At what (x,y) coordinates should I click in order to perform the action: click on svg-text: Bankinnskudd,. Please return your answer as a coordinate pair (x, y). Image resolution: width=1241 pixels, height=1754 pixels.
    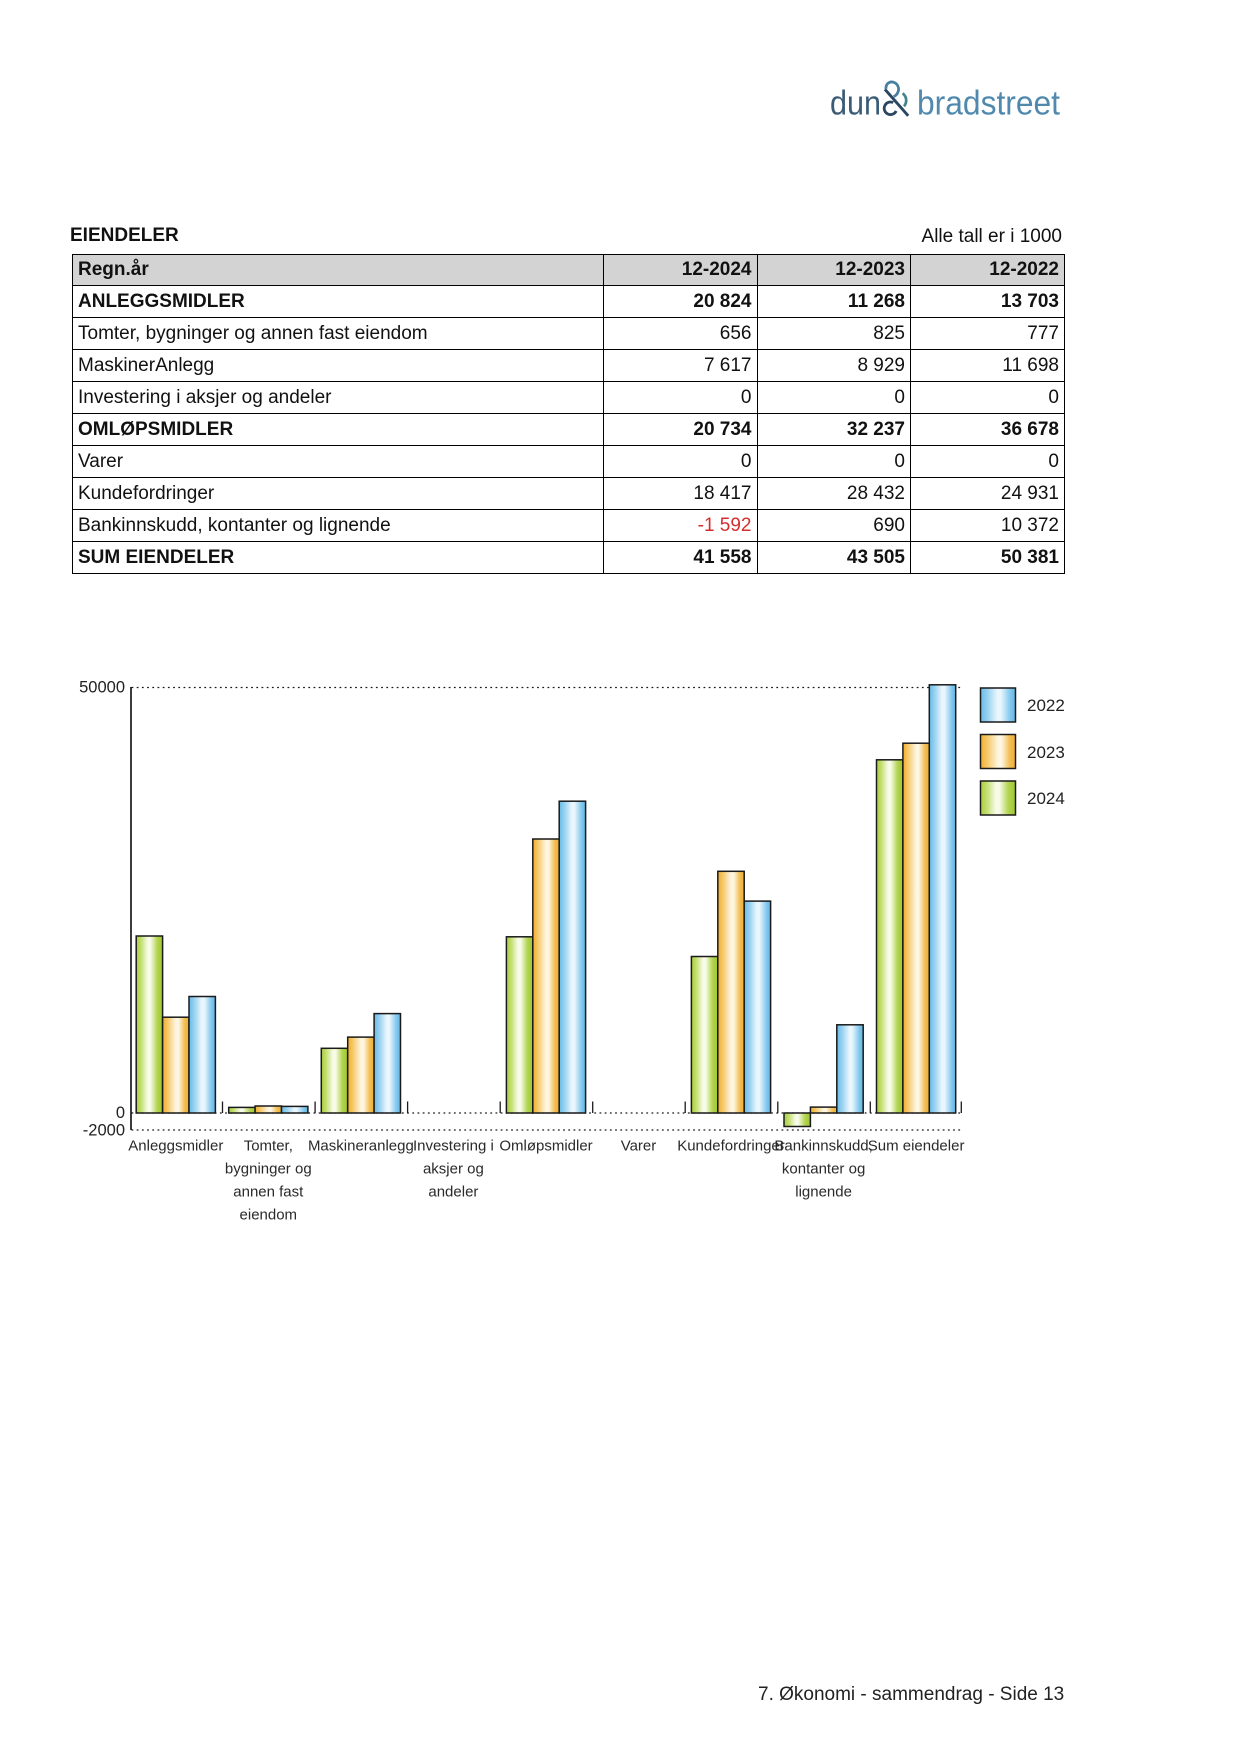
    Looking at the image, I should click on (823, 1146).